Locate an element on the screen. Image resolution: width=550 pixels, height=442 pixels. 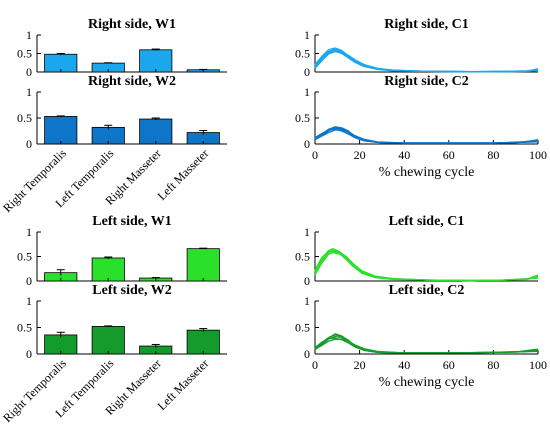
chart-panel-1: Right side, W1 0 0.5 1 is located at coordinates (122, 48).